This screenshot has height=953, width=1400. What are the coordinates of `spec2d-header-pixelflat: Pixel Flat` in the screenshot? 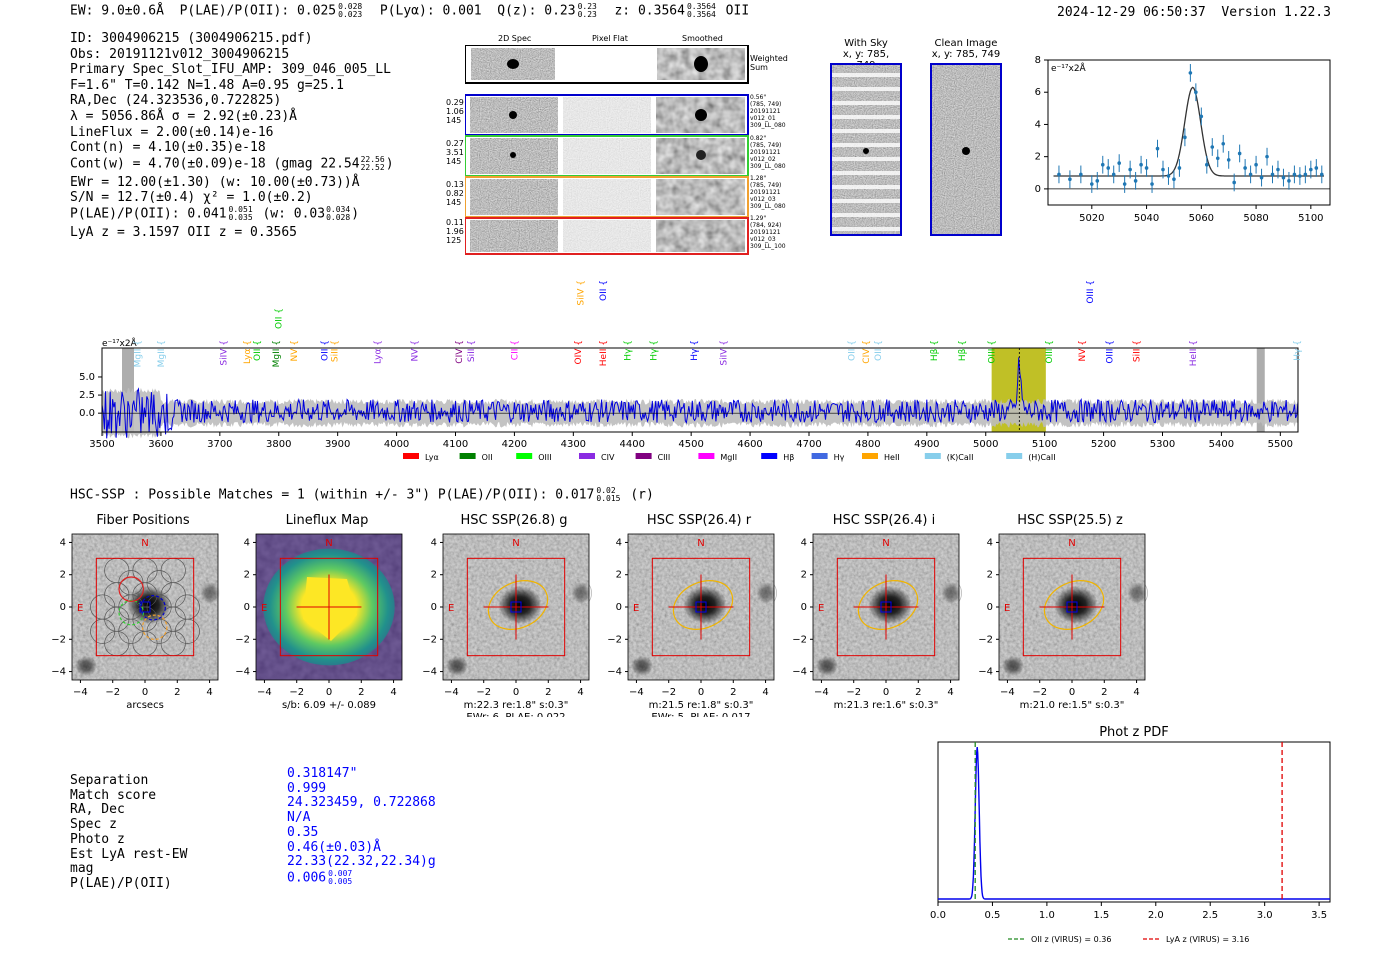 It's located at (610, 38).